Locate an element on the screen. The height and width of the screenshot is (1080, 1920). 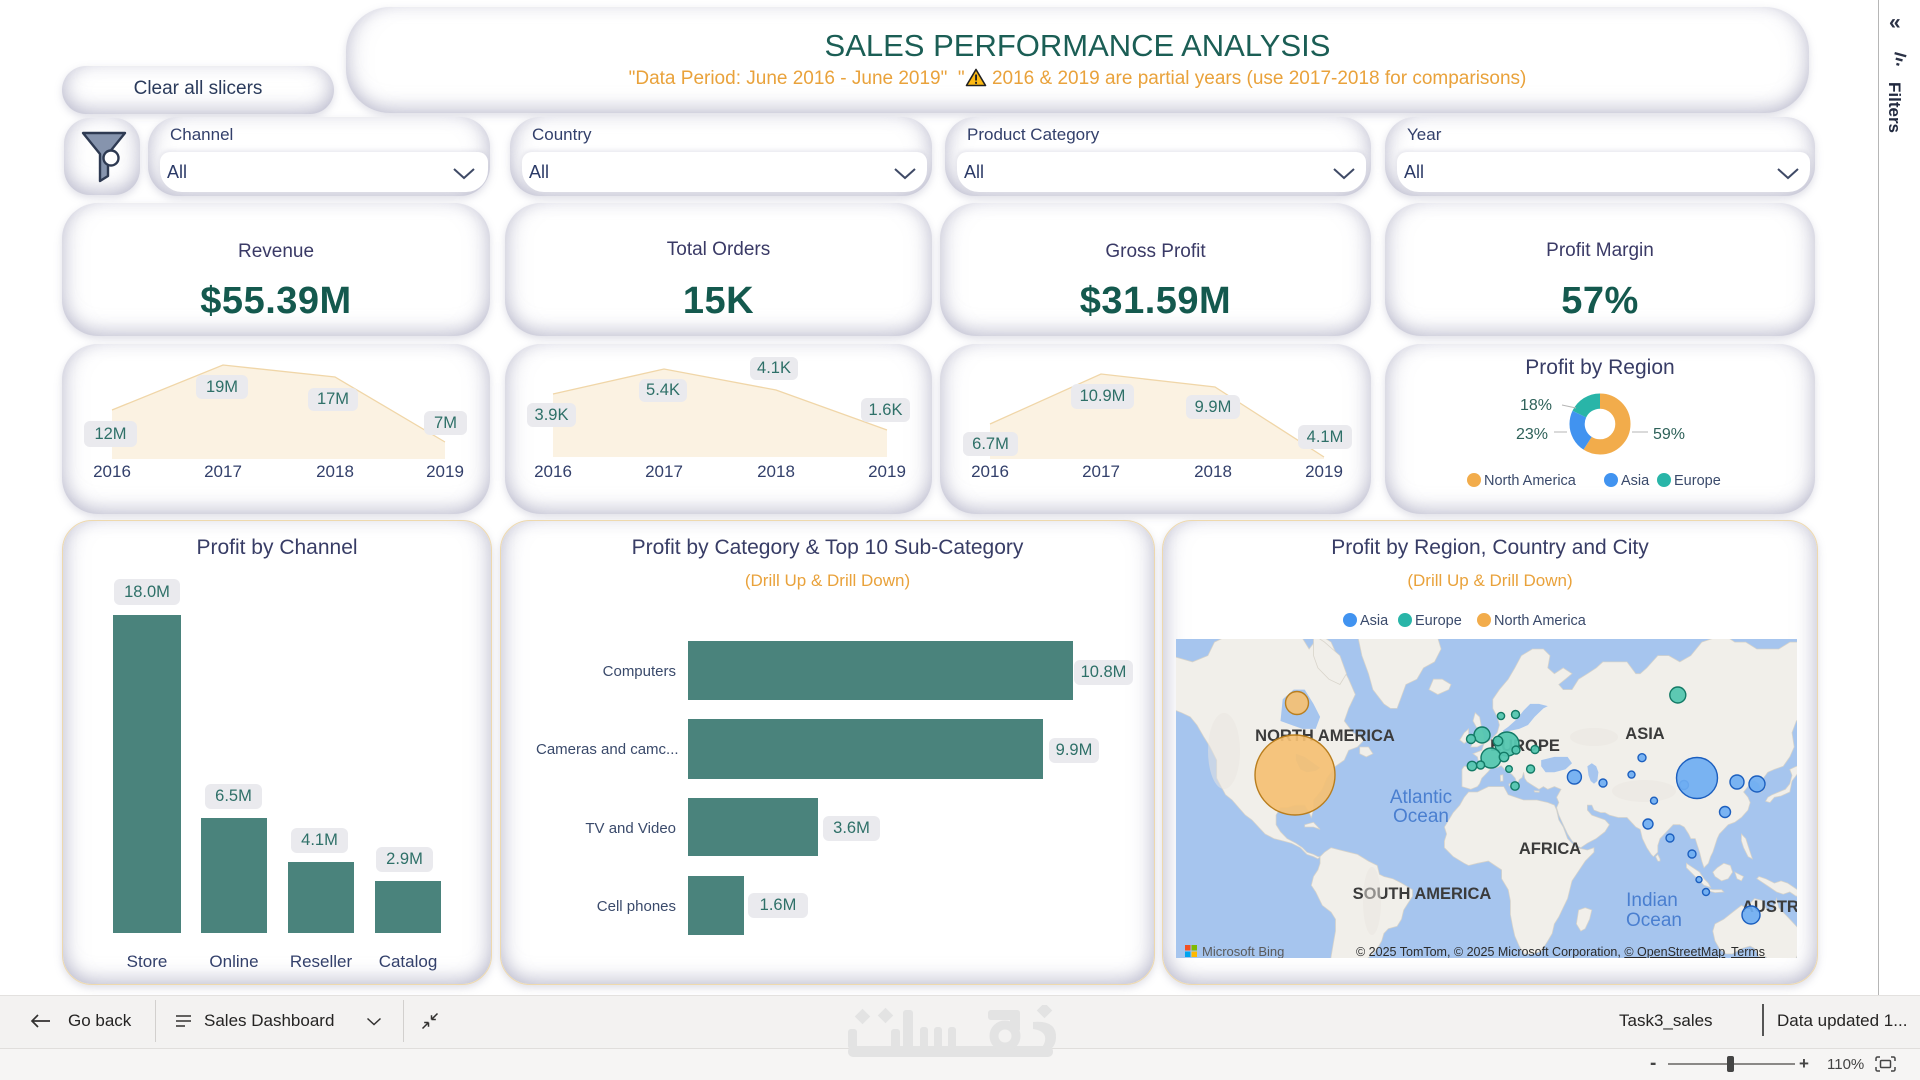
svg-text: 59% is located at coordinates (1669, 434).